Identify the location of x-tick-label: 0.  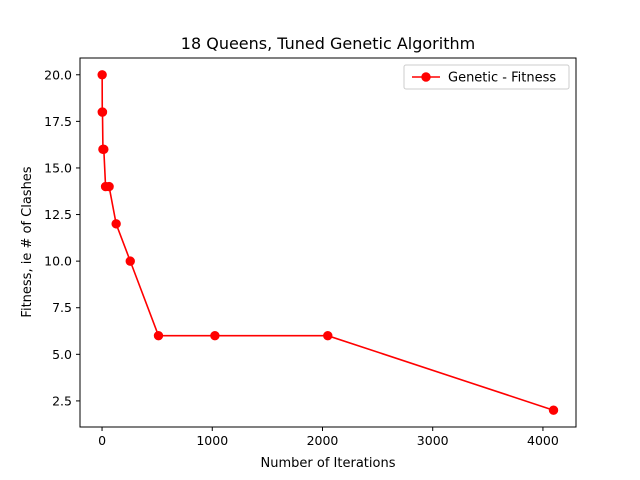
(102, 440).